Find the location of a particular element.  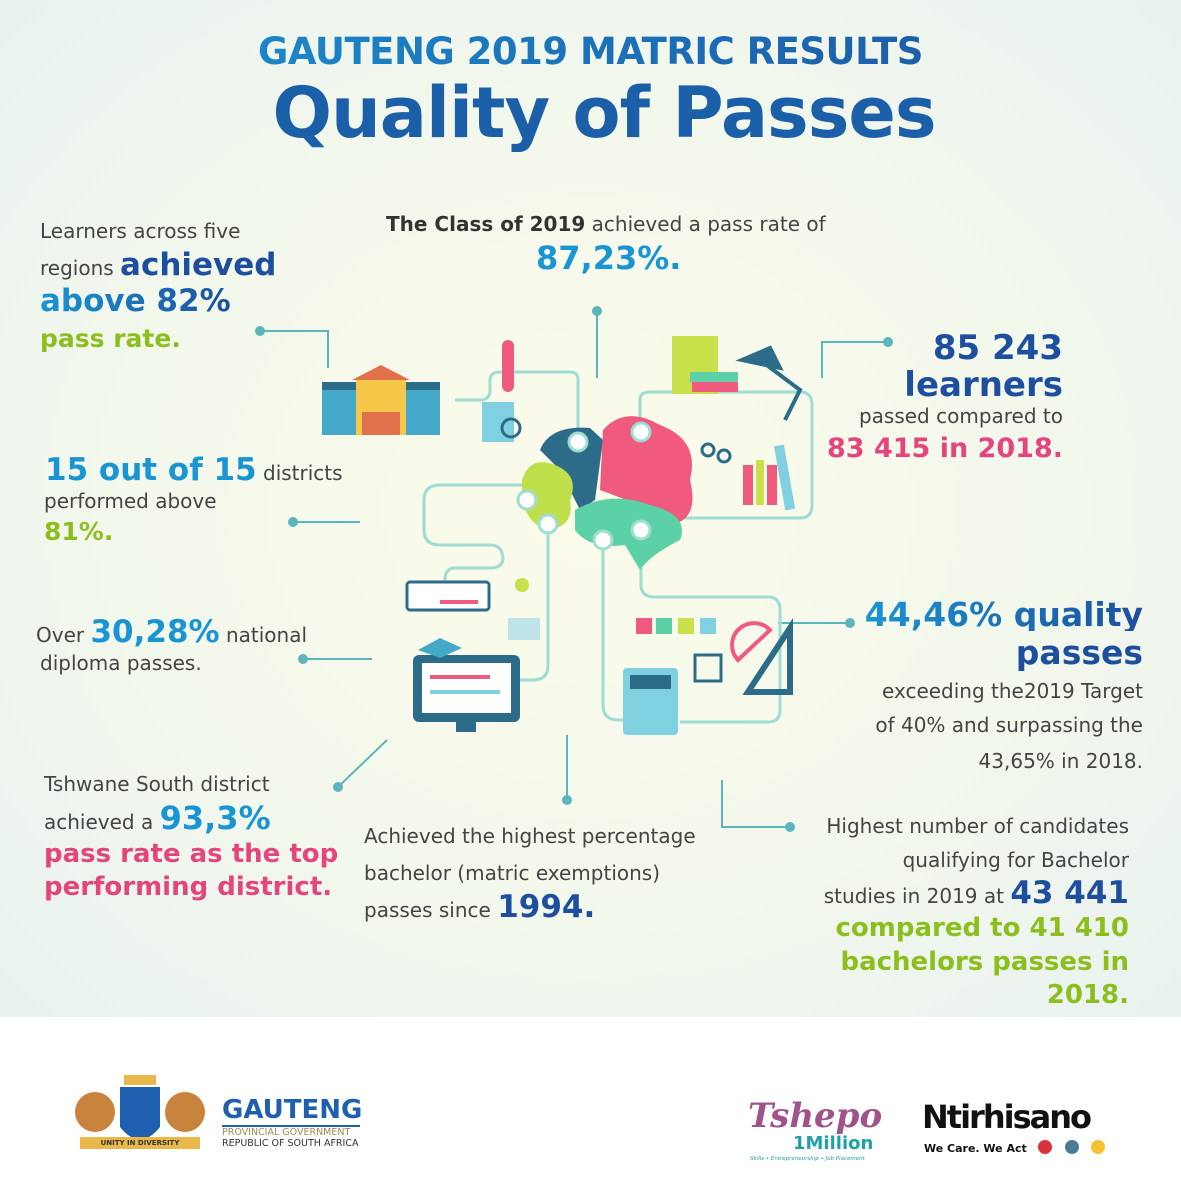

gauteng-name: GAUTENG is located at coordinates (292, 1110).